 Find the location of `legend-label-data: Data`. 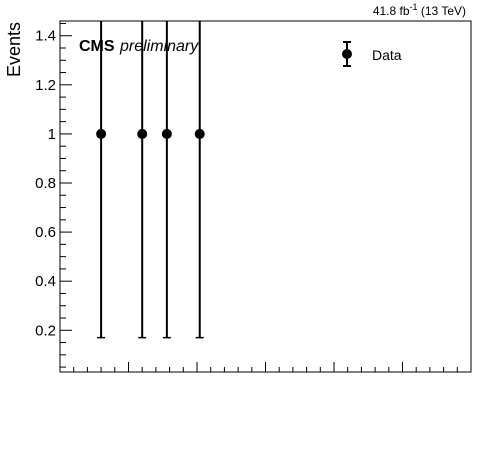

legend-label-data: Data is located at coordinates (387, 55).